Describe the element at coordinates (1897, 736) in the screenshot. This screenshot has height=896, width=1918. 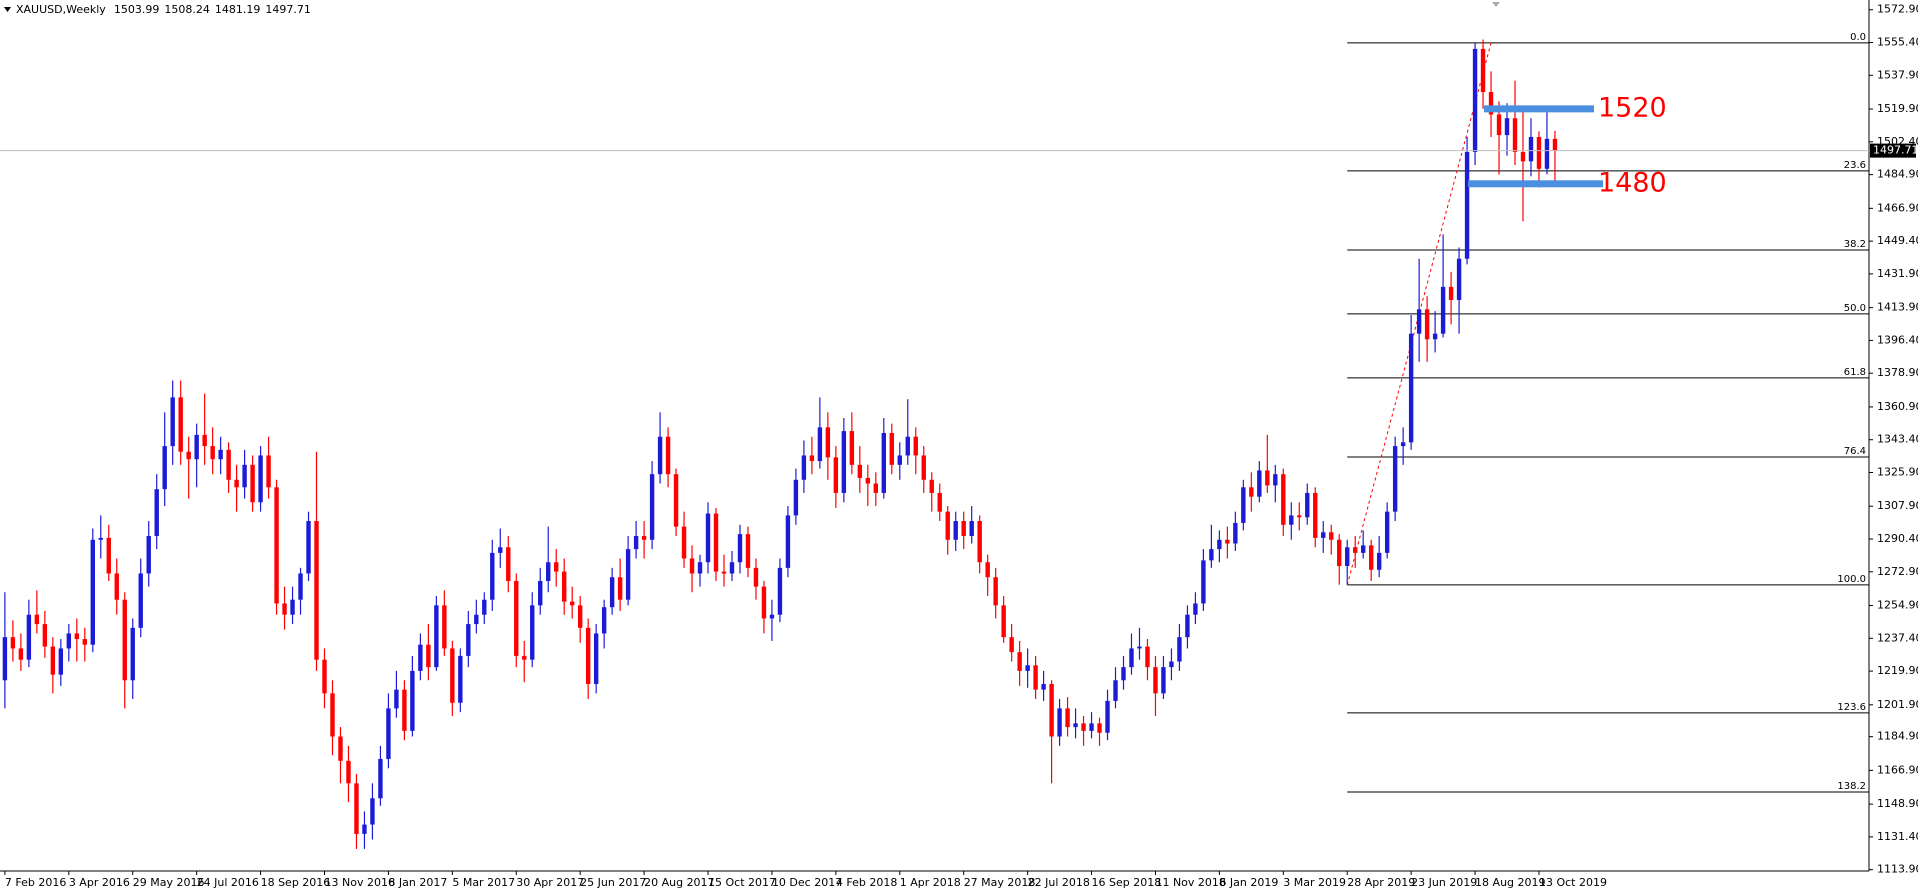
I see `y-tick-label: 1184.90` at that location.